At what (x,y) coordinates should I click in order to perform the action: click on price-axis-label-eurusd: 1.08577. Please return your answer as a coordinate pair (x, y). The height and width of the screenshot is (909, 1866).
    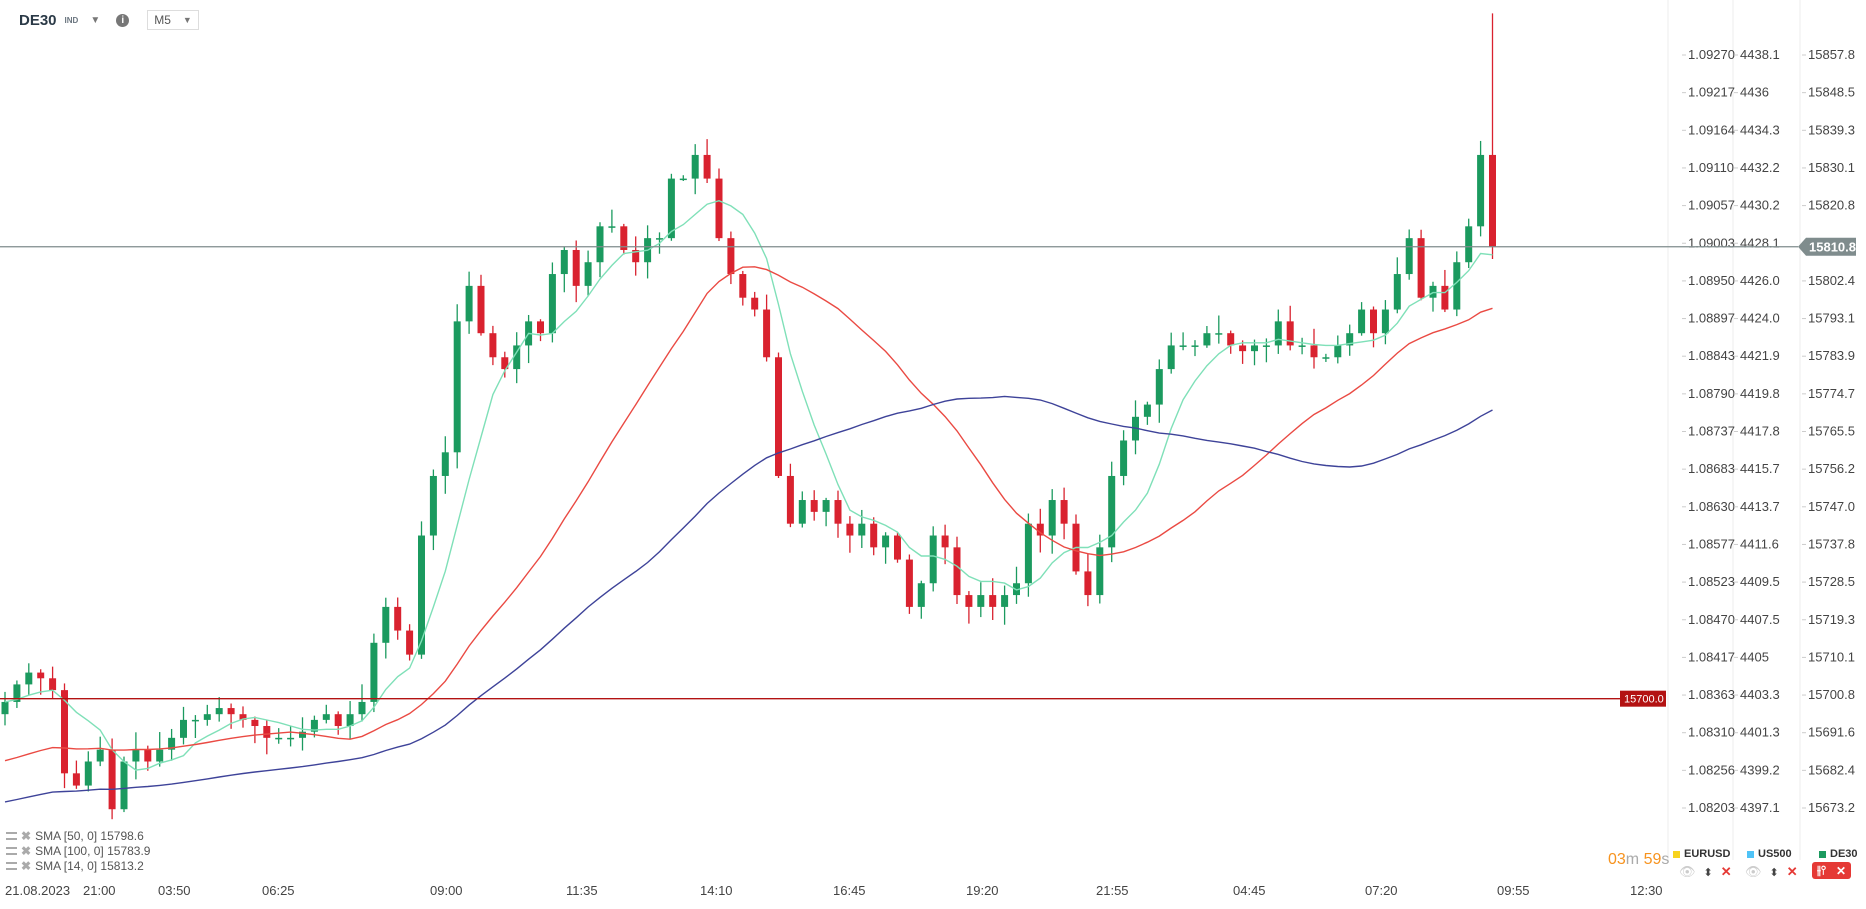
    Looking at the image, I should click on (1711, 543).